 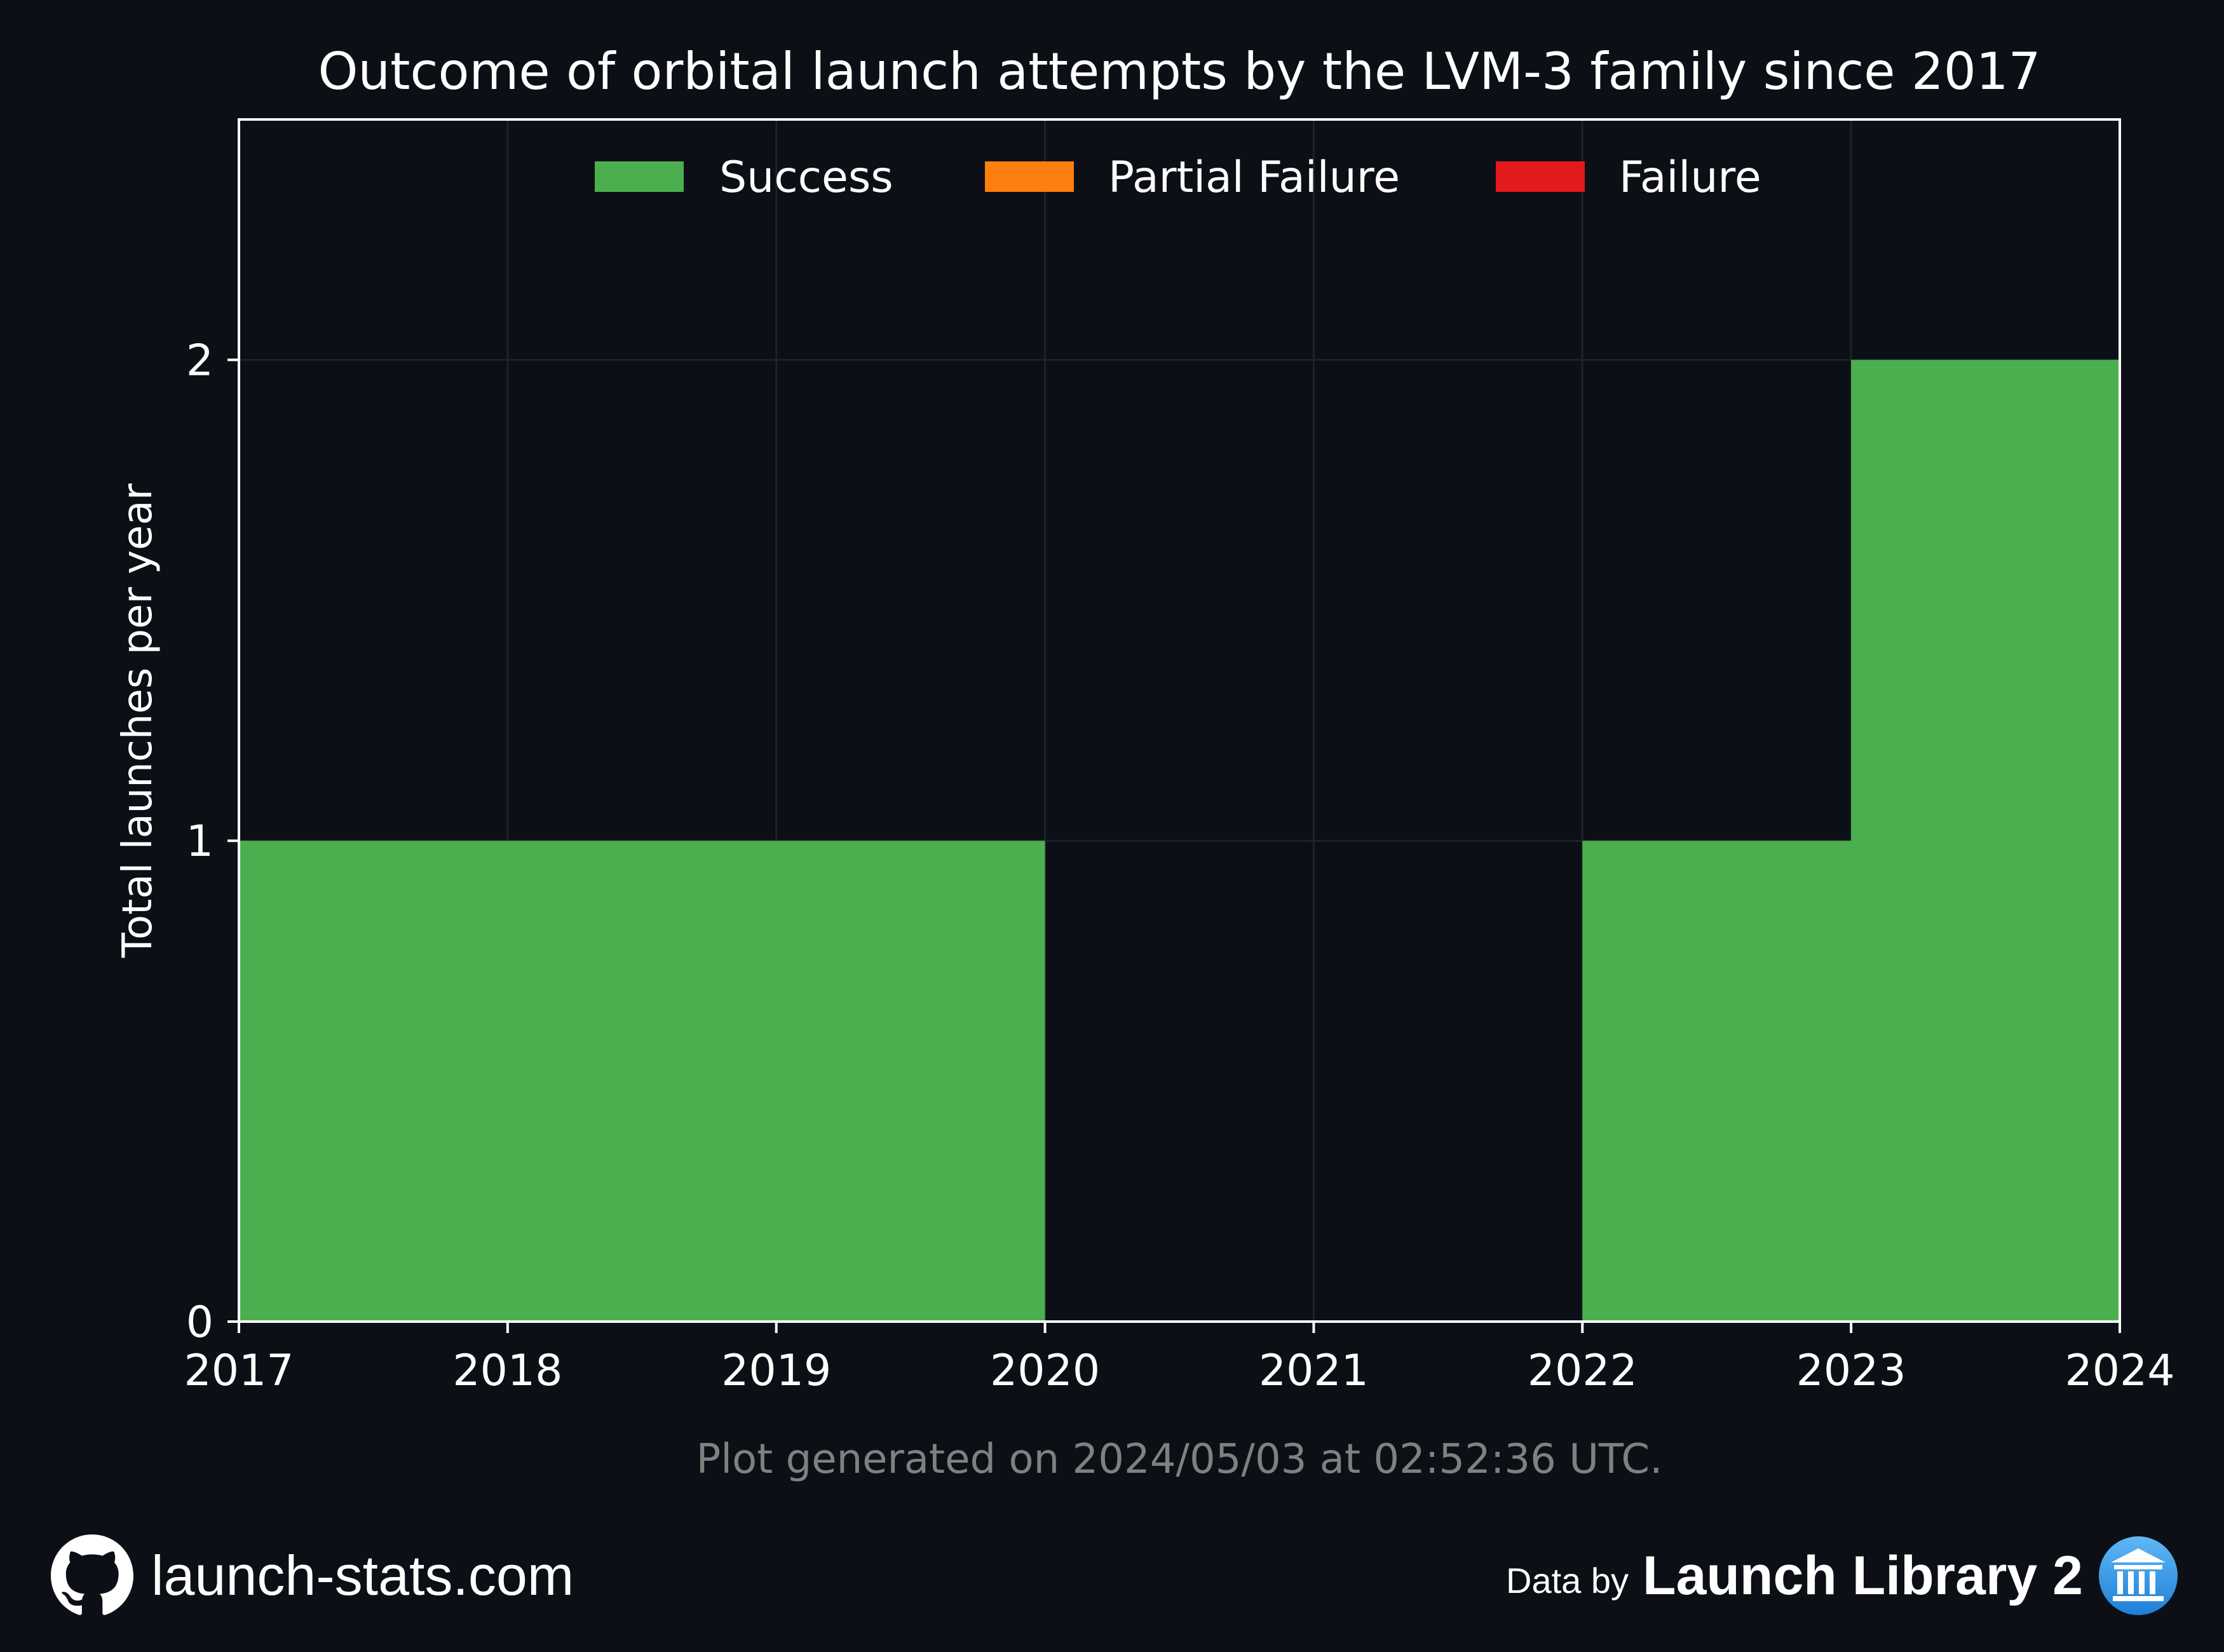 What do you see at coordinates (137, 721) in the screenshot?
I see `y-axis-label: Total launches per year` at bounding box center [137, 721].